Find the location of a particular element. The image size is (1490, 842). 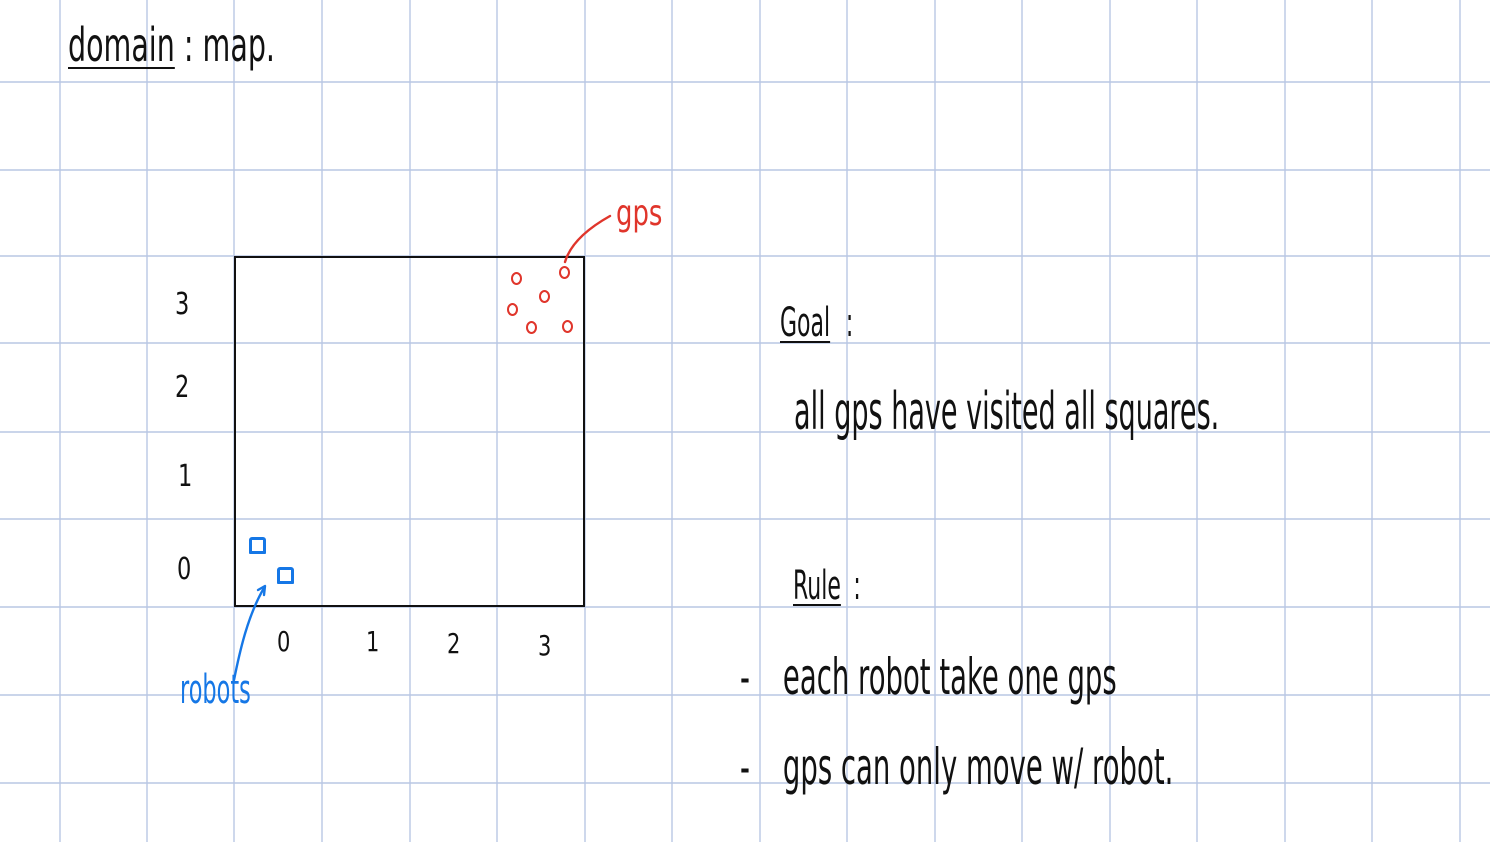

rule-heading-colon: : is located at coordinates (857, 586).